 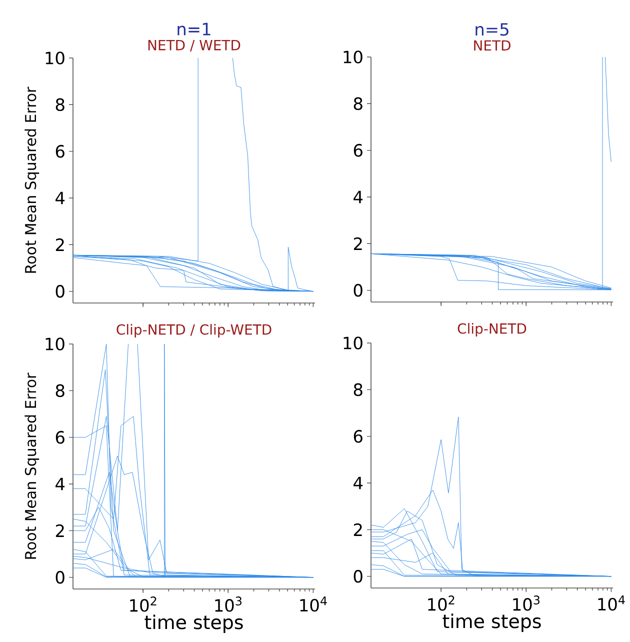 I want to click on chart-title: n=1, so click(x=194, y=29).